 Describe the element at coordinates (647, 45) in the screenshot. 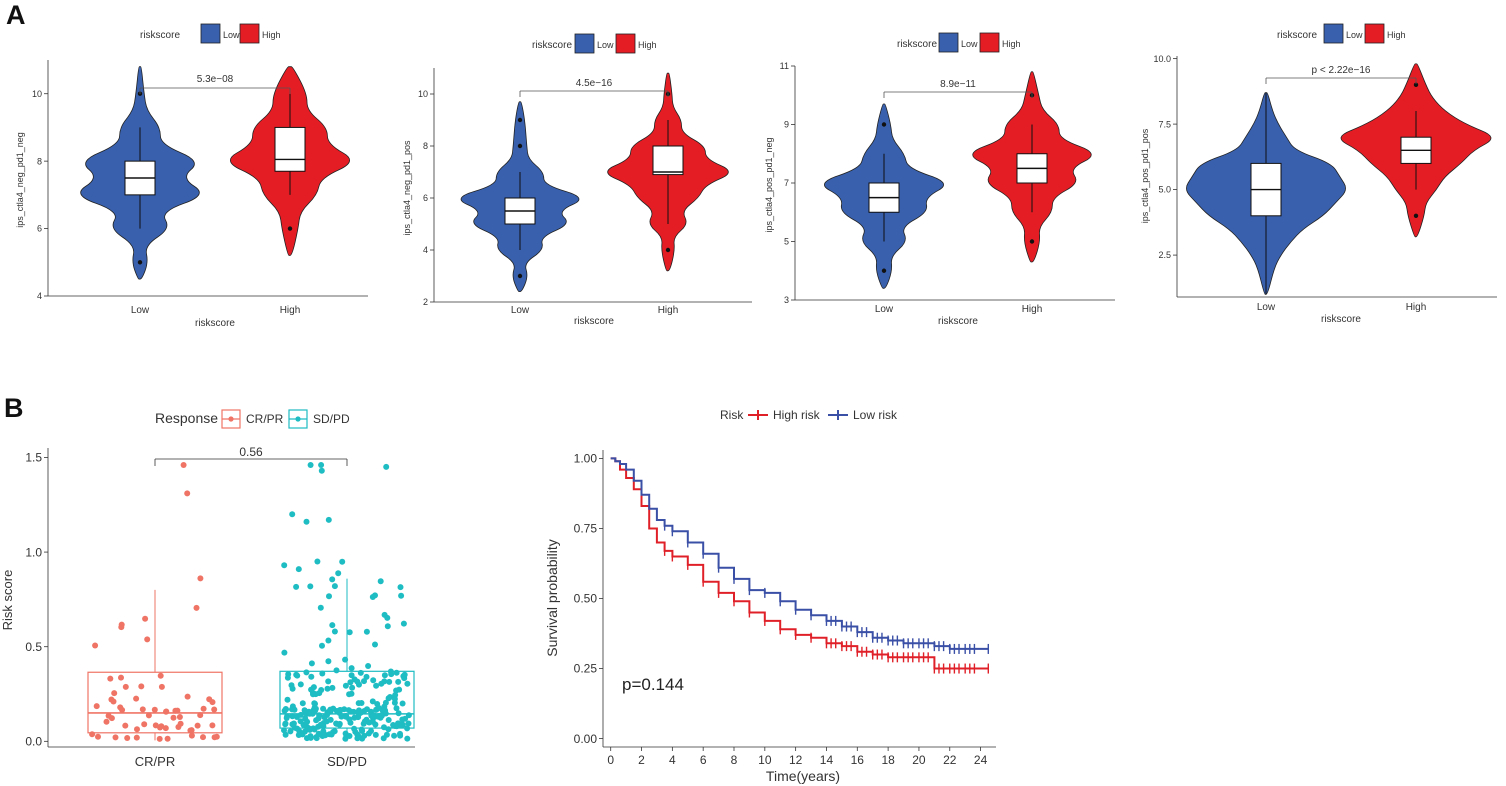

I see `legend-label-high: High` at that location.